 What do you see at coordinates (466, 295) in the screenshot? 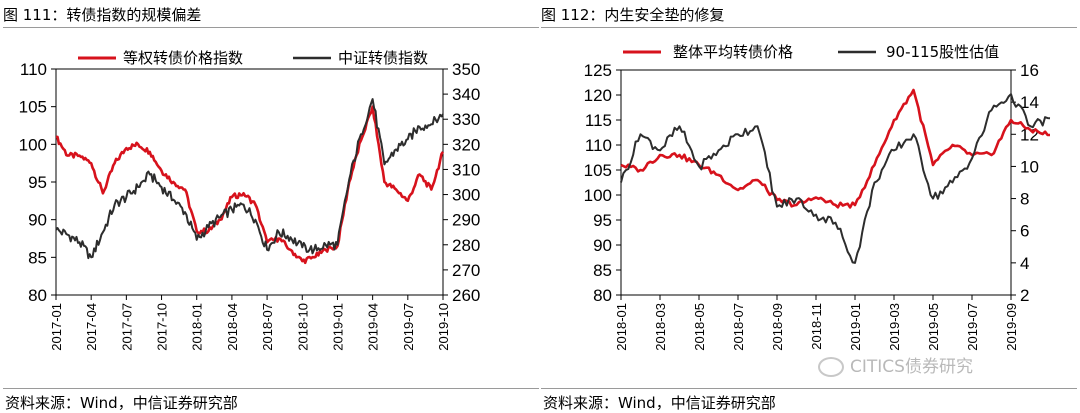
I see `y-right-tick-label: 260` at bounding box center [466, 295].